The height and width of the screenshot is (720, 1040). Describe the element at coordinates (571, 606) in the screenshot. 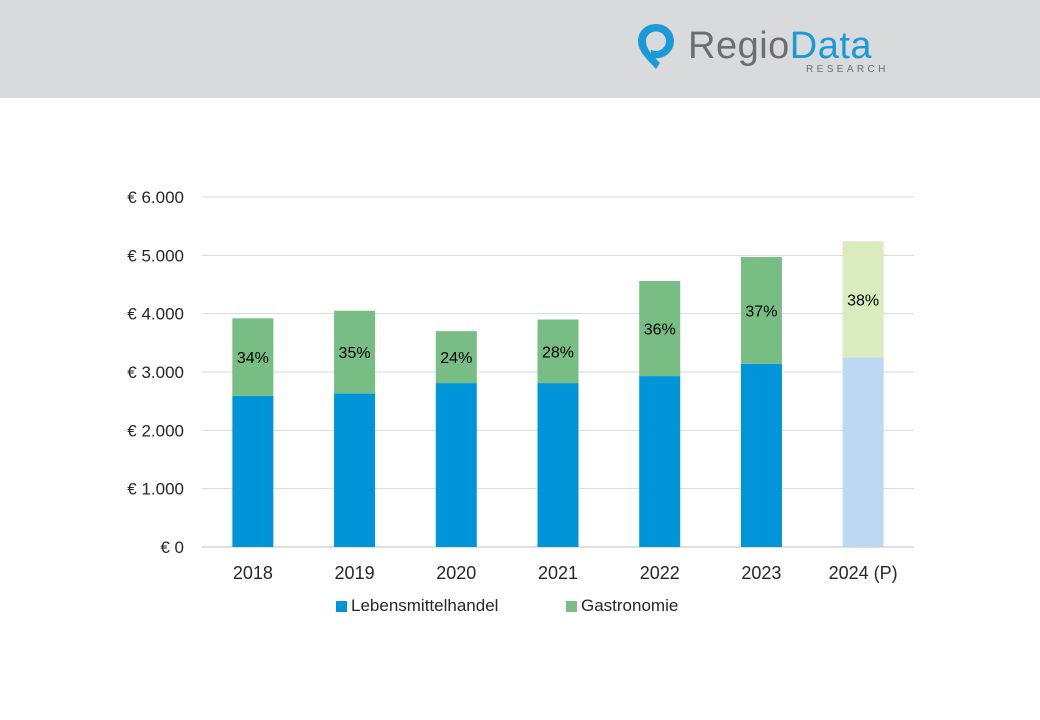

I see `legend-swatch-gastronomie` at that location.